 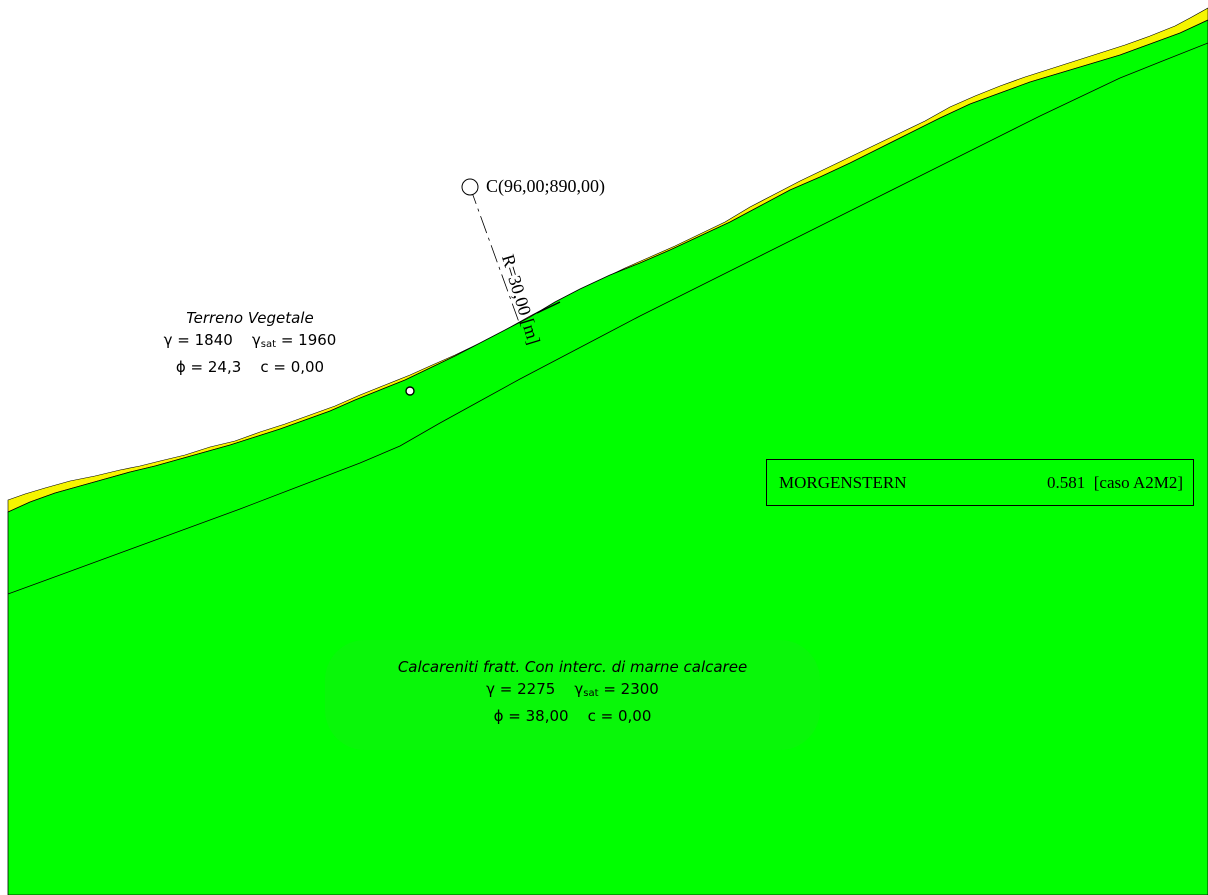 I want to click on label-background, so click(x=572, y=695).